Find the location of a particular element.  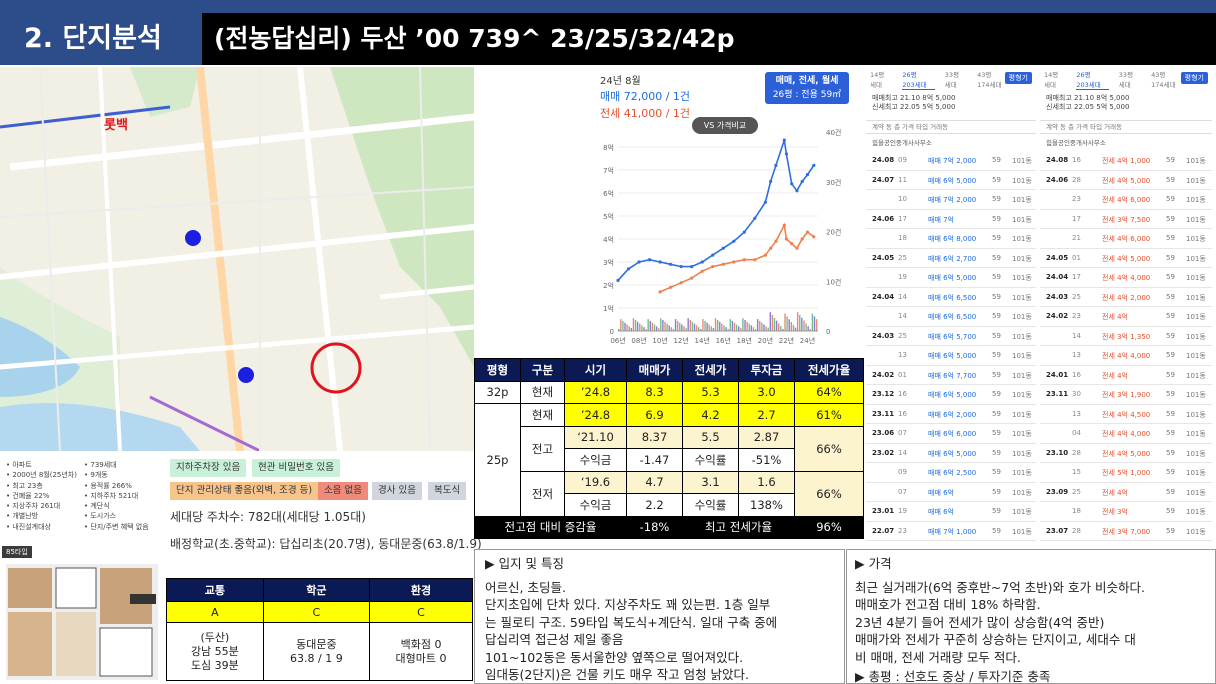

tx-summary: 매매최고 21.10 8억 5,000 신세최고 22.05 5억 5,000 is located at coordinates (1087, 103).